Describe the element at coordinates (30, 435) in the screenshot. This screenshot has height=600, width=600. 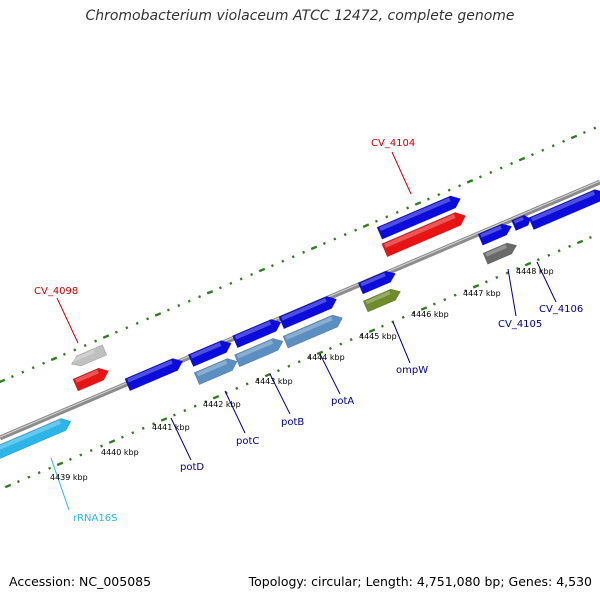
I see `feature-rrna16s-gloss` at that location.